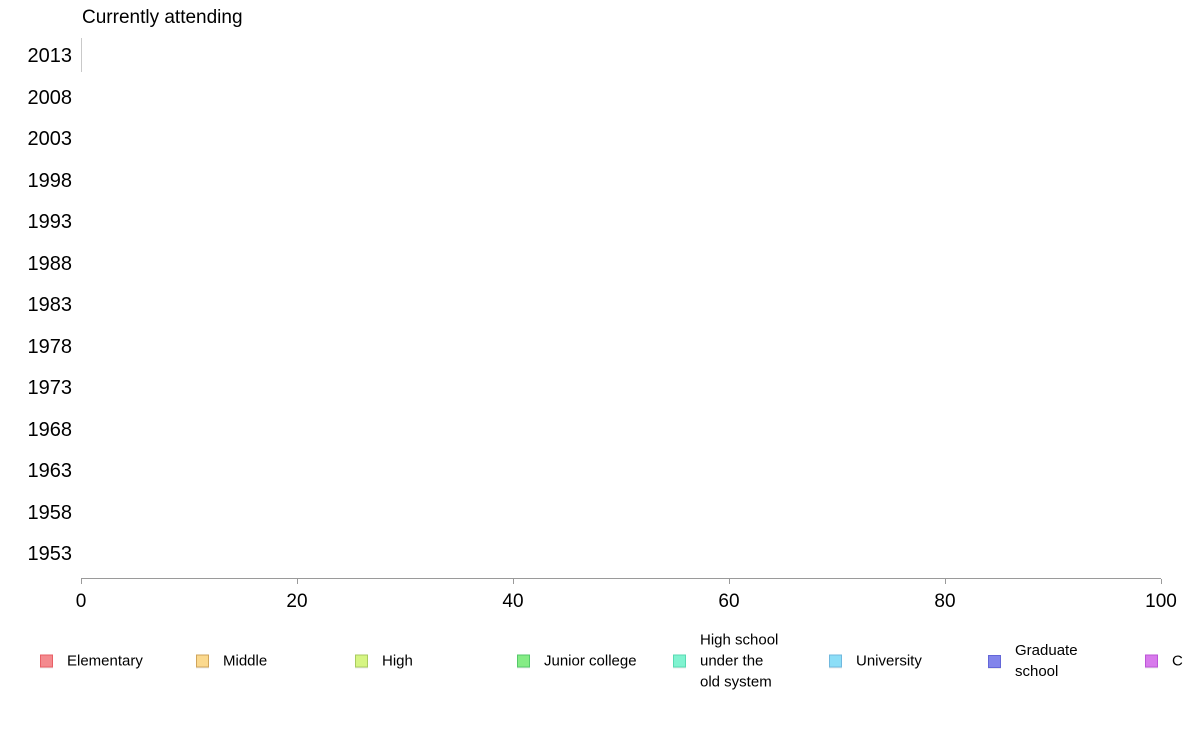 This screenshot has width=1188, height=736. Describe the element at coordinates (590, 661) in the screenshot. I see `legend-label: Junior college` at that location.